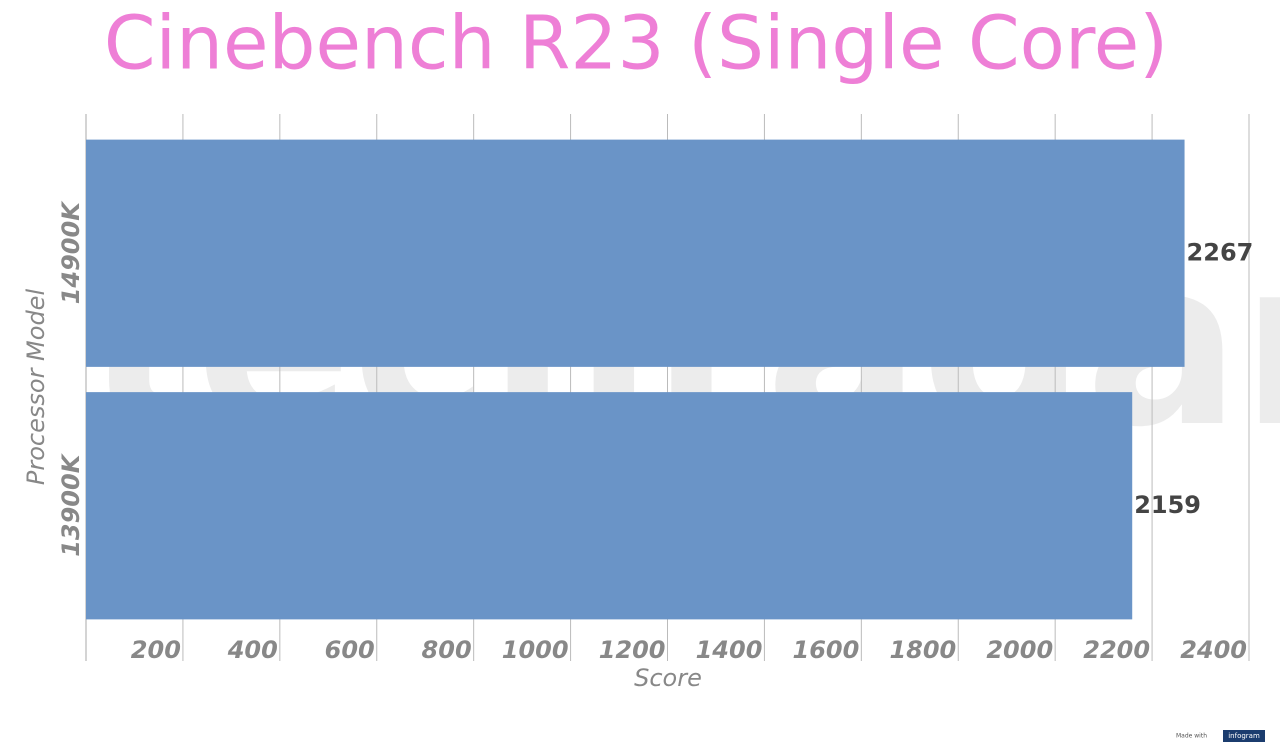  Describe the element at coordinates (71, 252) in the screenshot. I see `y-tick-label: 14900K` at that location.